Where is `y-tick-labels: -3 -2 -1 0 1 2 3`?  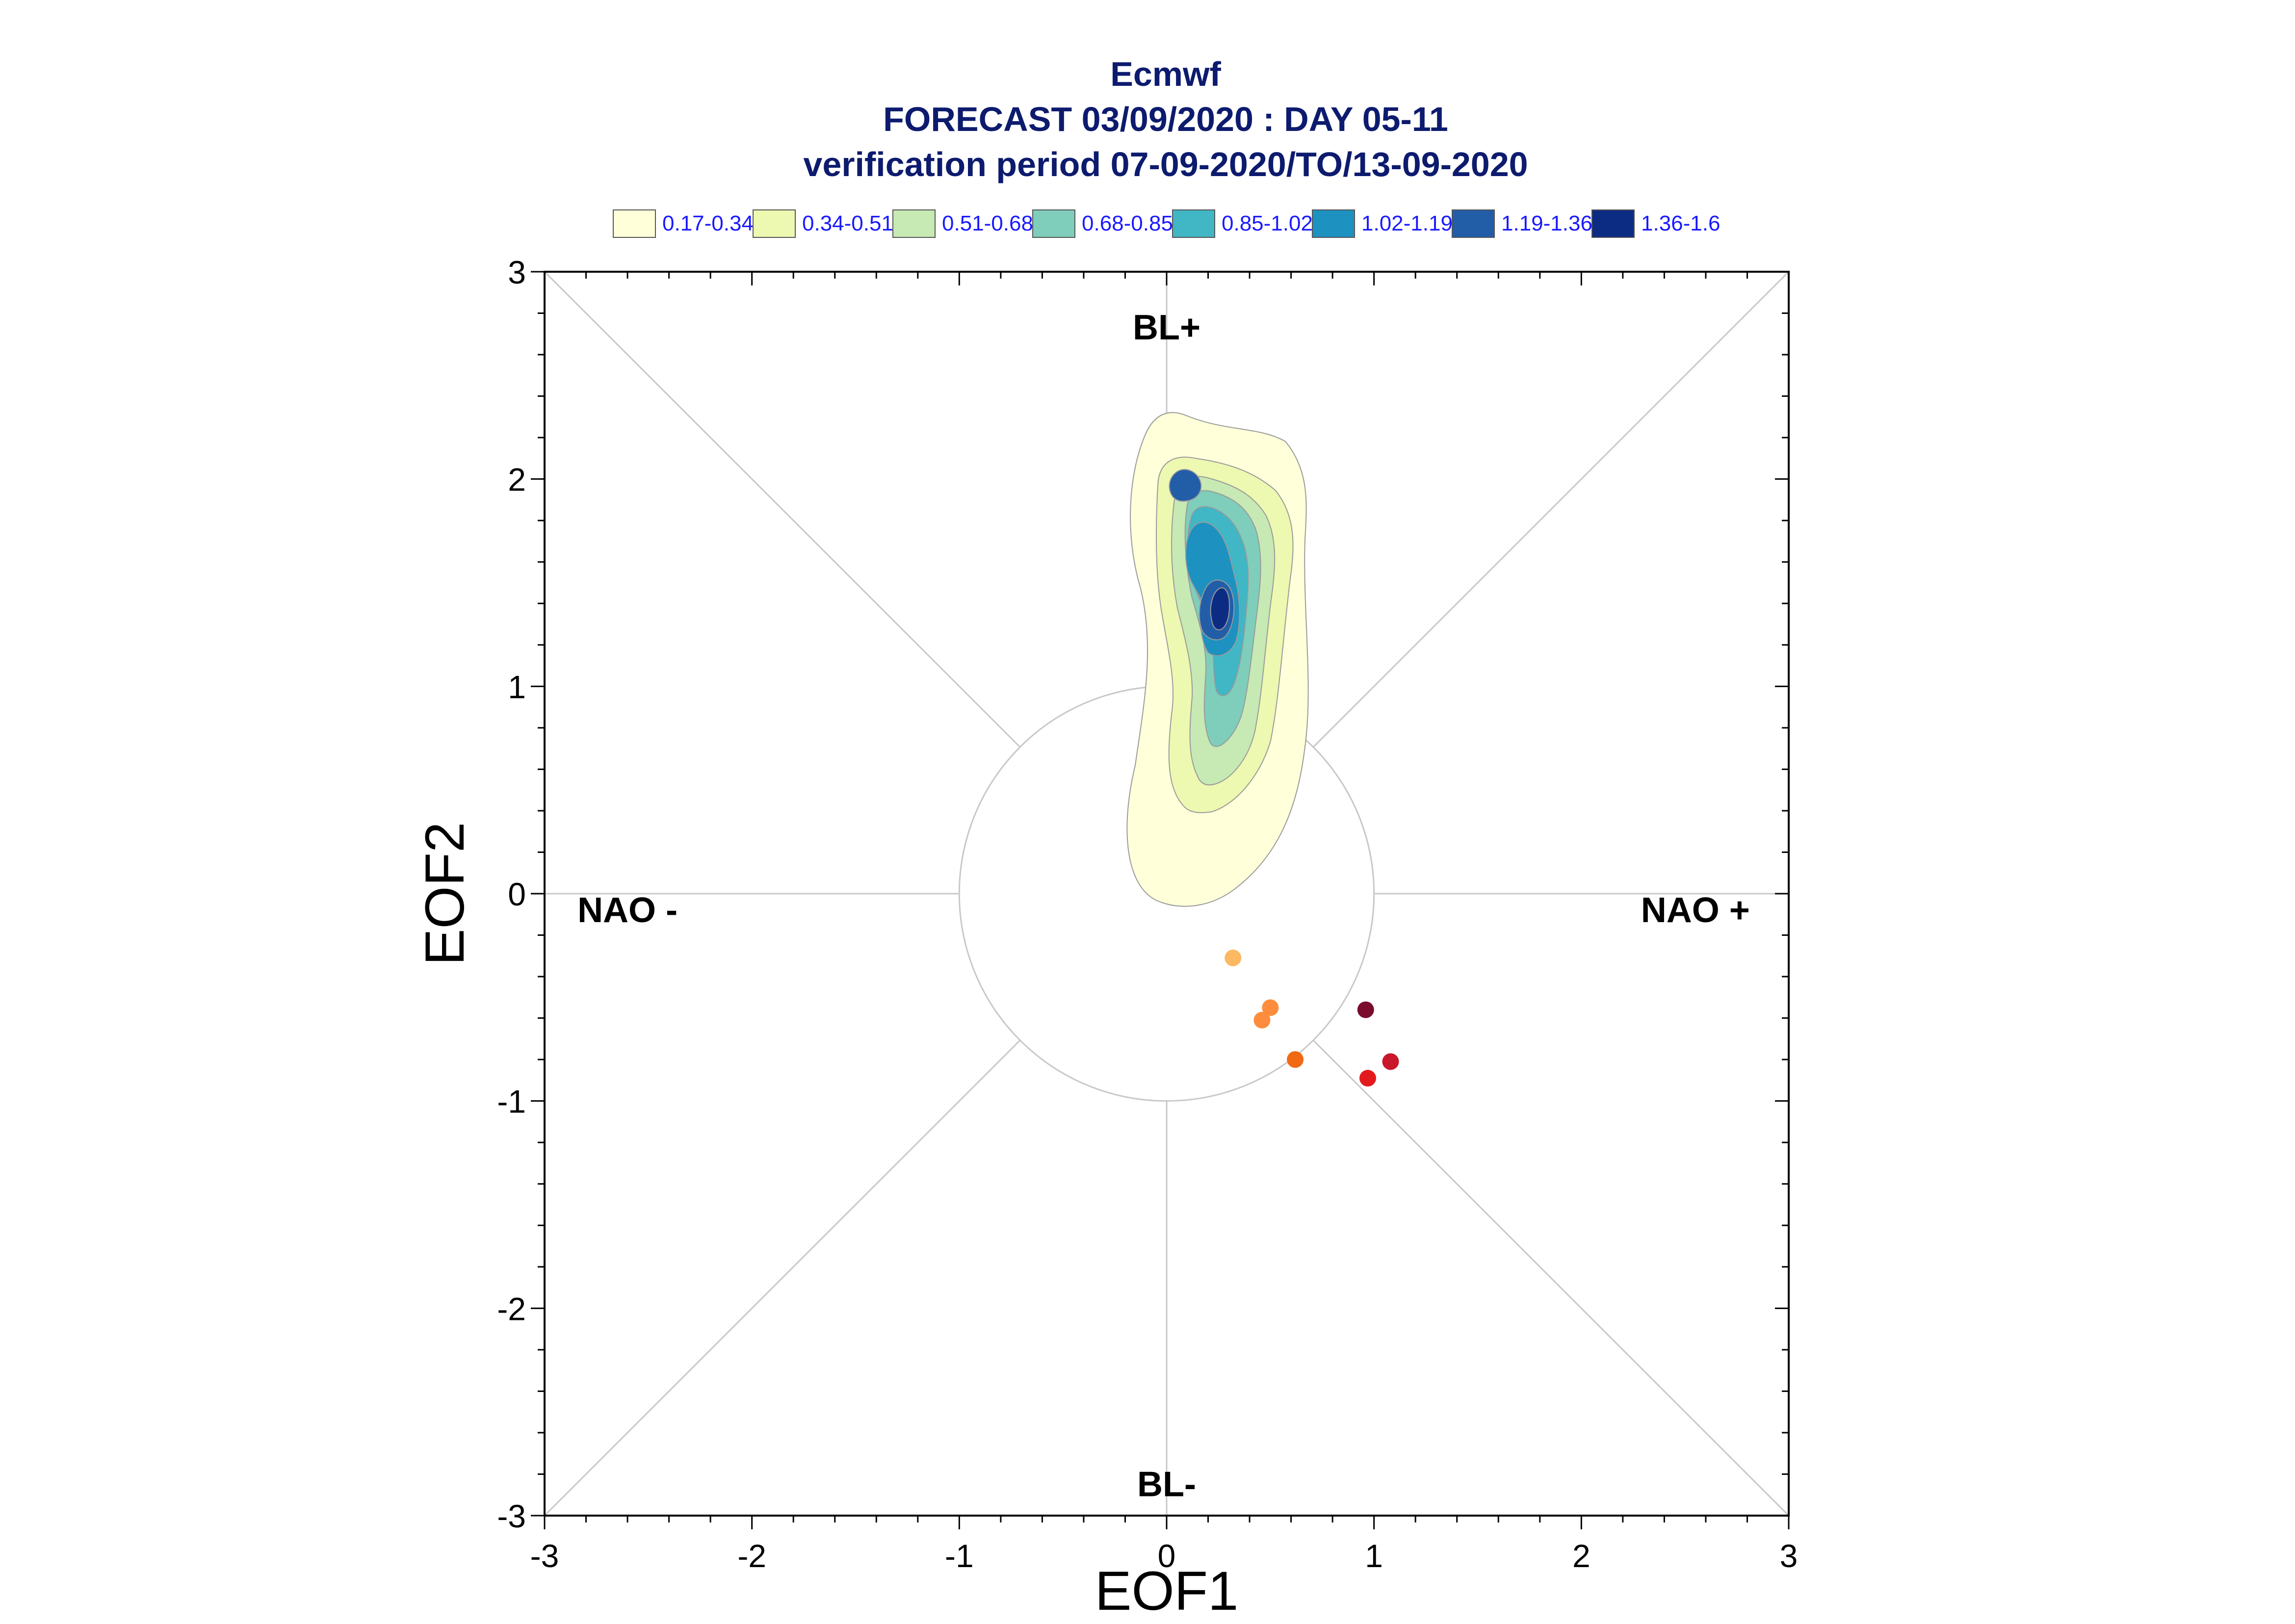 y-tick-labels: -3 -2 -1 0 1 2 3 is located at coordinates (511, 894).